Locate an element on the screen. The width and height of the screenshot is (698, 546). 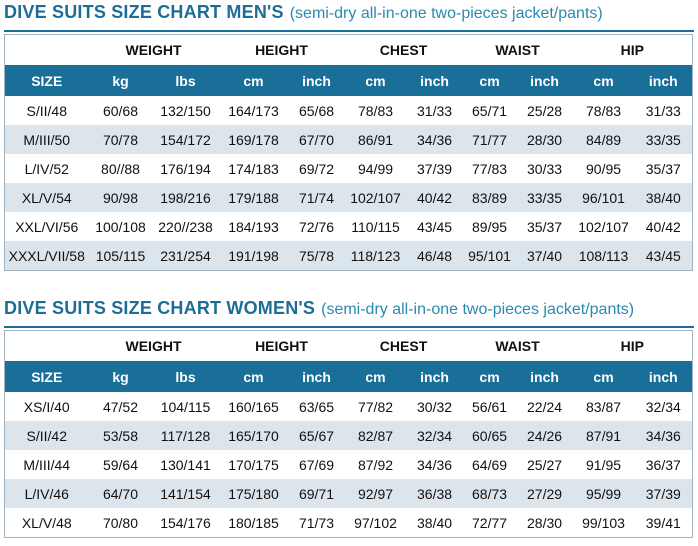
cell: 64/69 is located at coordinates (490, 464).